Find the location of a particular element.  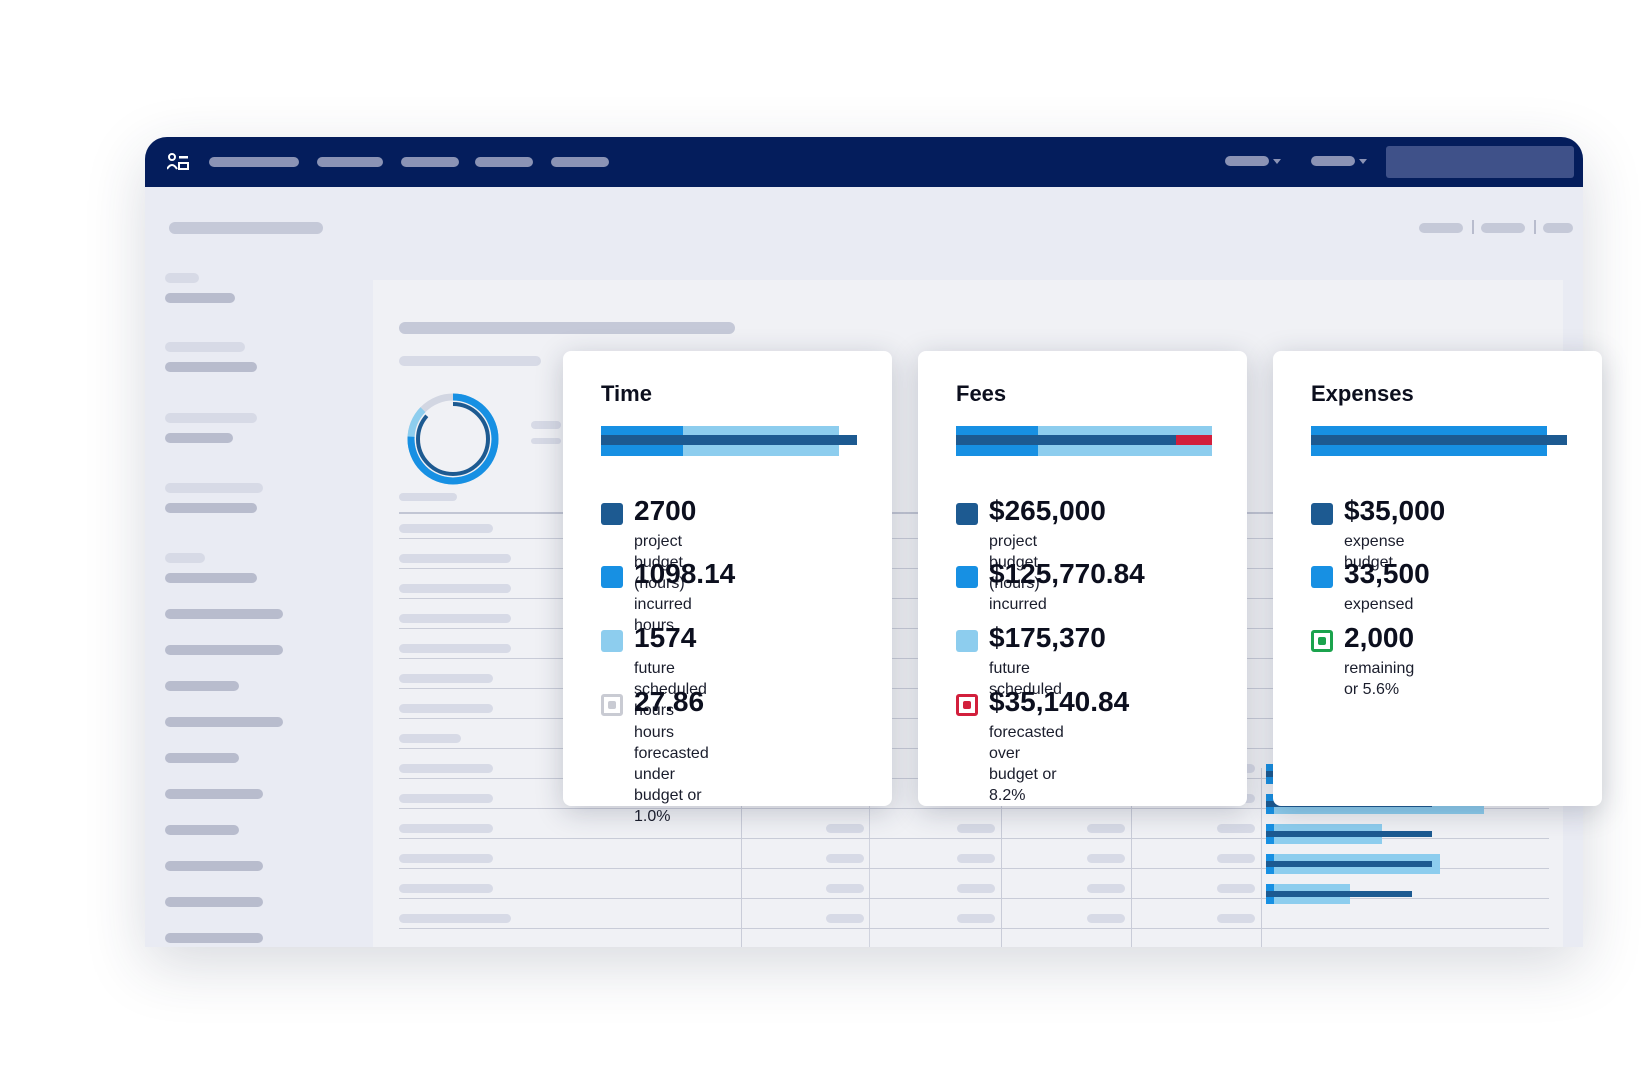

metric-value: 2,000 is located at coordinates (1379, 637).